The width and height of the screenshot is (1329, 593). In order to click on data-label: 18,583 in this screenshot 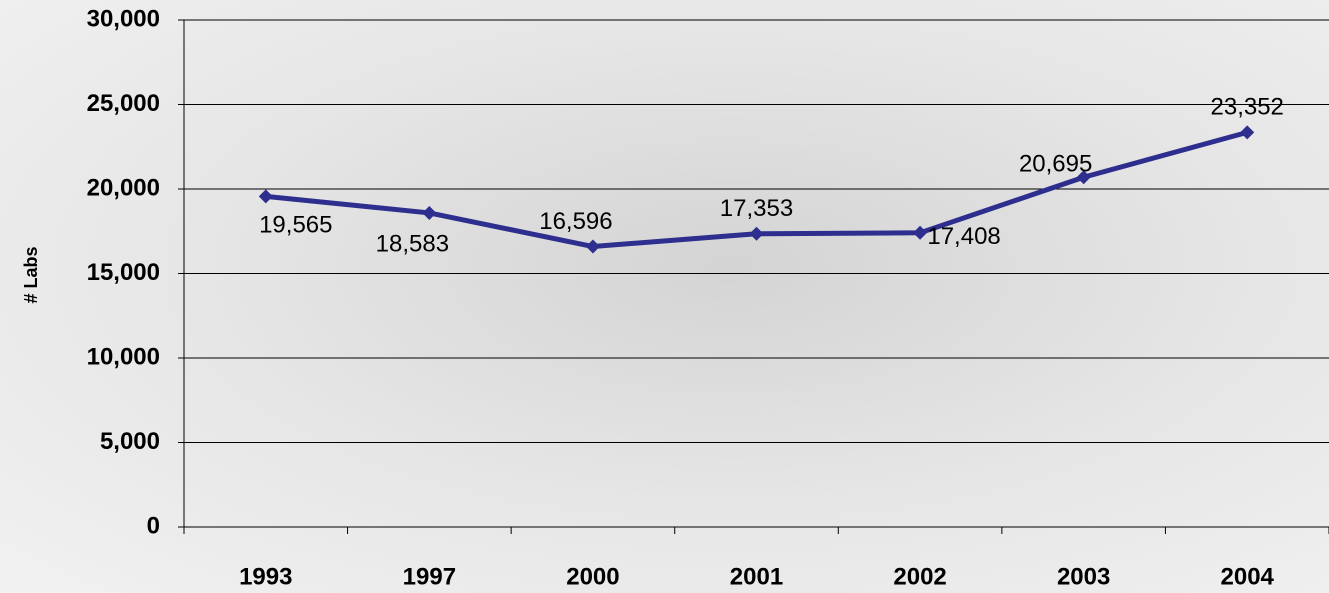, I will do `click(412, 243)`.